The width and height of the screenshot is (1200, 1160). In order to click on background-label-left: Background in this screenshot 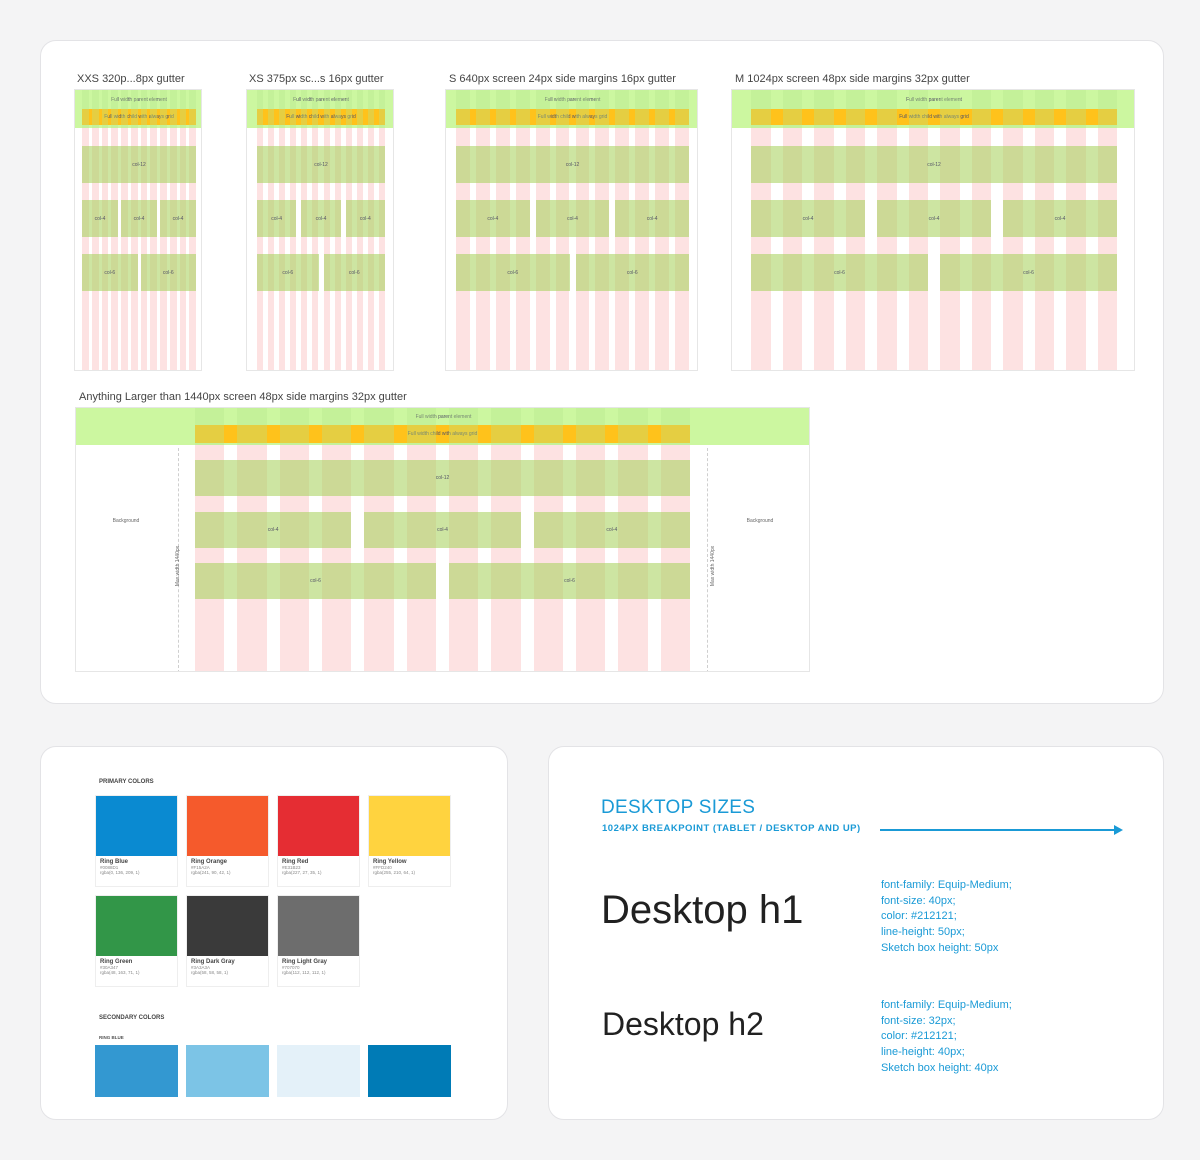, I will do `click(126, 521)`.